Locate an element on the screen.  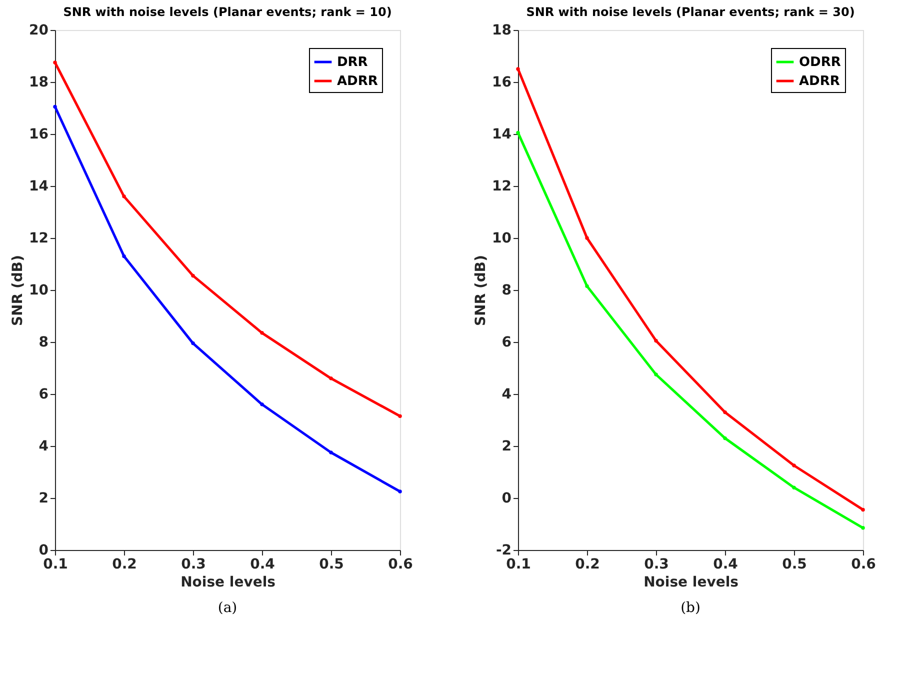
text: (a) is located at coordinates (228, 608).